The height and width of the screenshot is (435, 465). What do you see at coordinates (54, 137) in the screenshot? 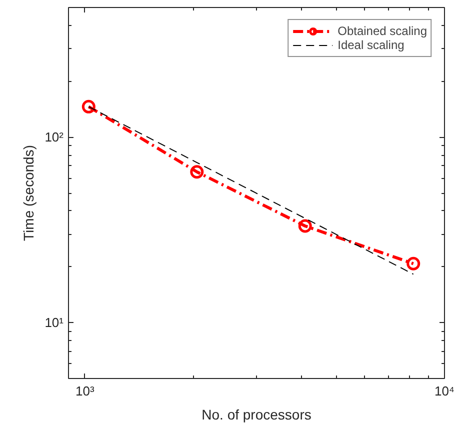
I see `y-tick-label: 10²` at bounding box center [54, 137].